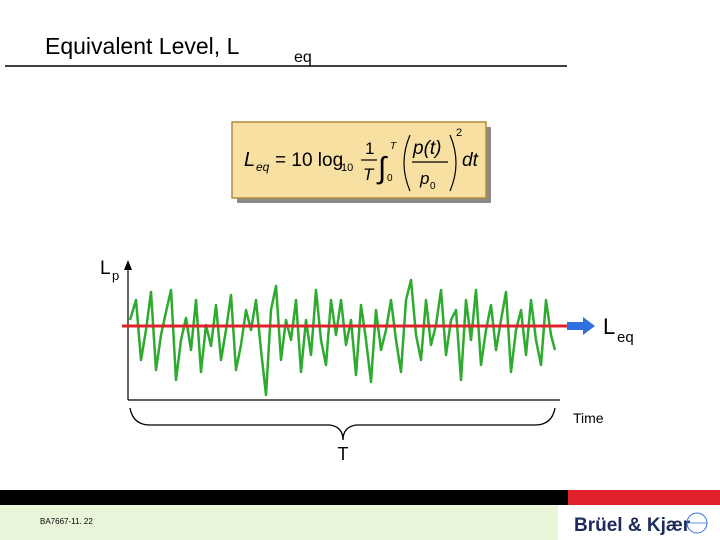  Describe the element at coordinates (249, 160) in the screenshot. I see `formula-lhs: L` at that location.